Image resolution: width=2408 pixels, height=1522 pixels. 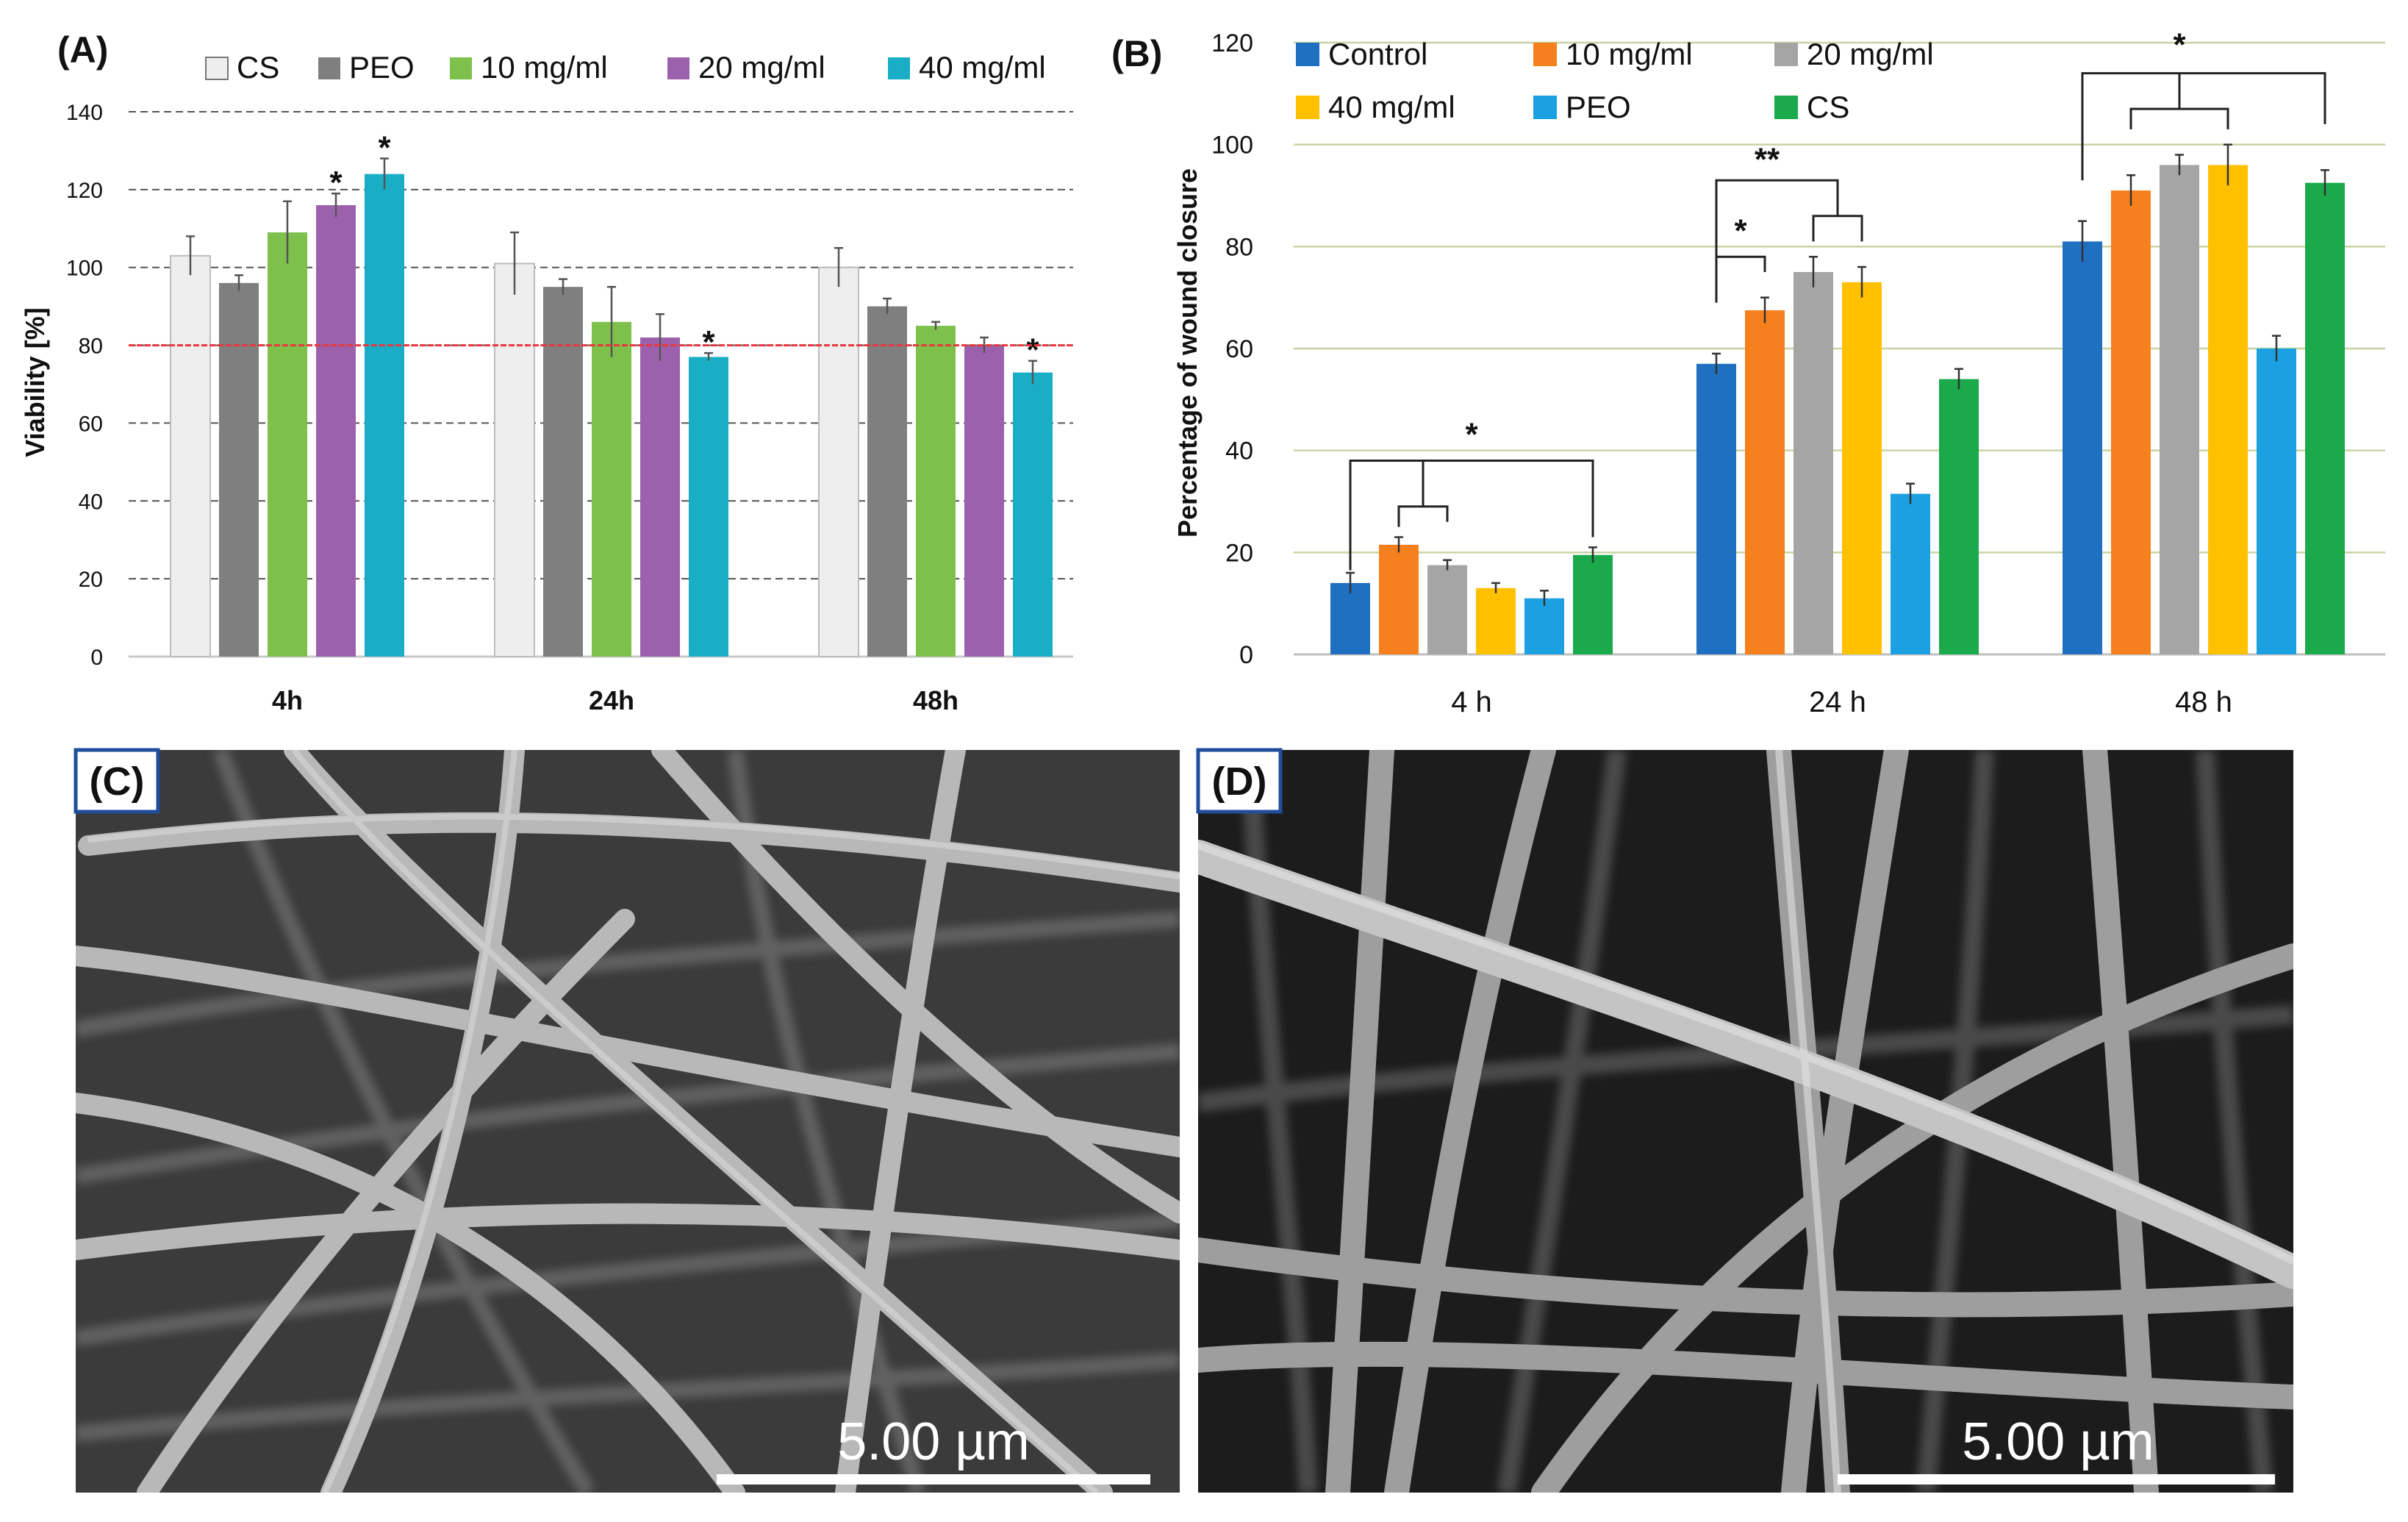 I want to click on bar-4-h-cs, so click(x=1593, y=604).